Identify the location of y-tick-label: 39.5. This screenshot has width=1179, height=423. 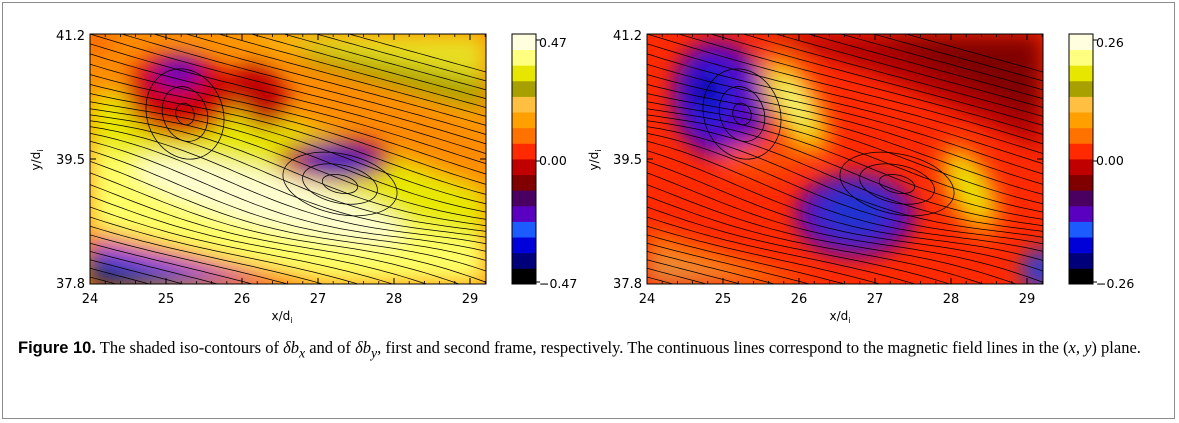
(627, 160).